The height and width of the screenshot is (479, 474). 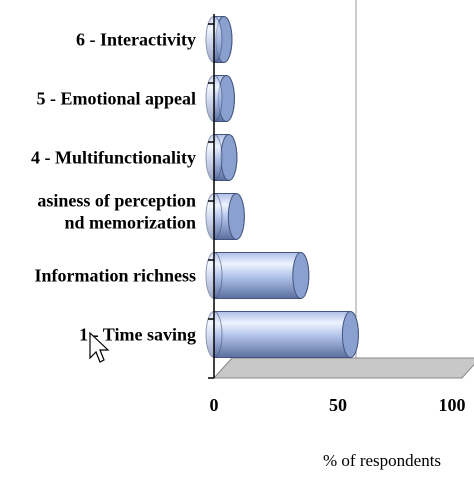 I want to click on category-label: 1 - Time saving, so click(x=137, y=335).